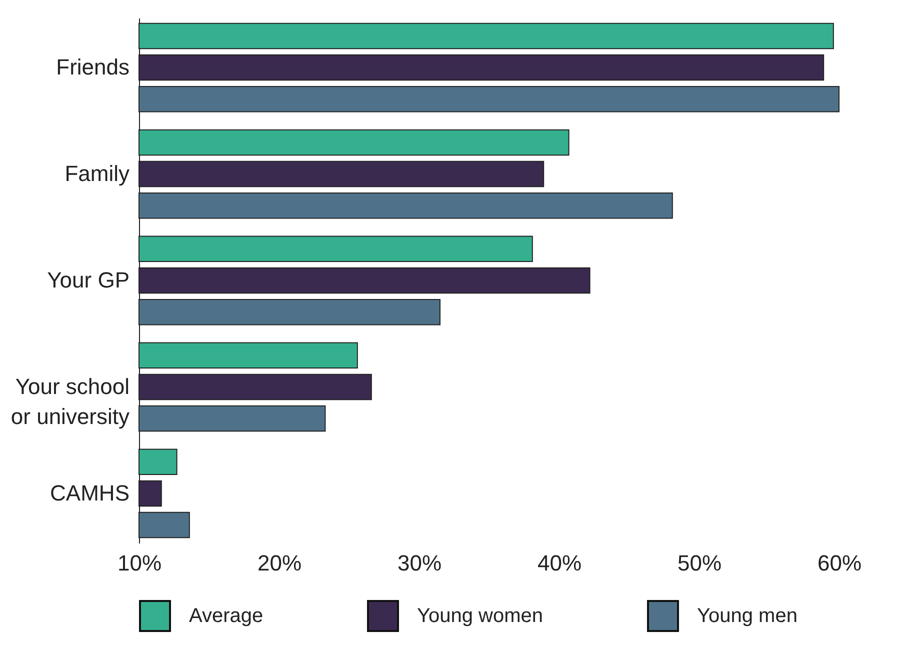 The width and height of the screenshot is (919, 651). Describe the element at coordinates (226, 616) in the screenshot. I see `legend-label: Average` at that location.